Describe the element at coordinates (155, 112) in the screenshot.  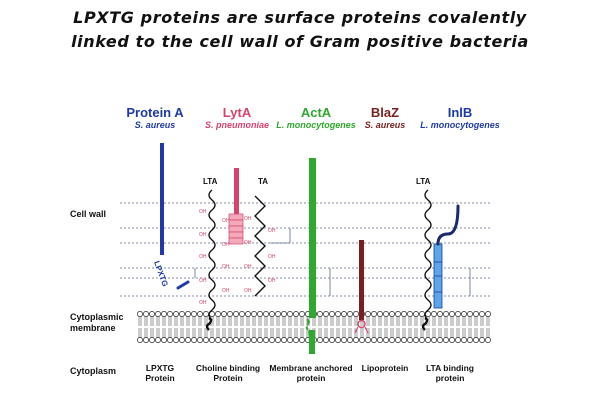
I see `protein-a-name: Protein A` at that location.